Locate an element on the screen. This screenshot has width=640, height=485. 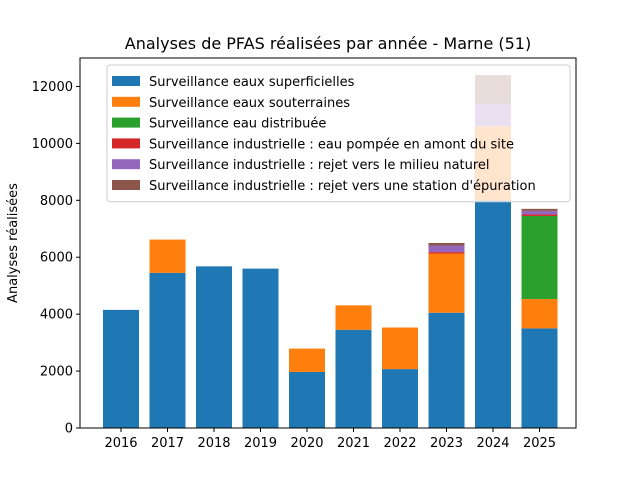
y-tick-label-0: 0 is located at coordinates (69, 429).